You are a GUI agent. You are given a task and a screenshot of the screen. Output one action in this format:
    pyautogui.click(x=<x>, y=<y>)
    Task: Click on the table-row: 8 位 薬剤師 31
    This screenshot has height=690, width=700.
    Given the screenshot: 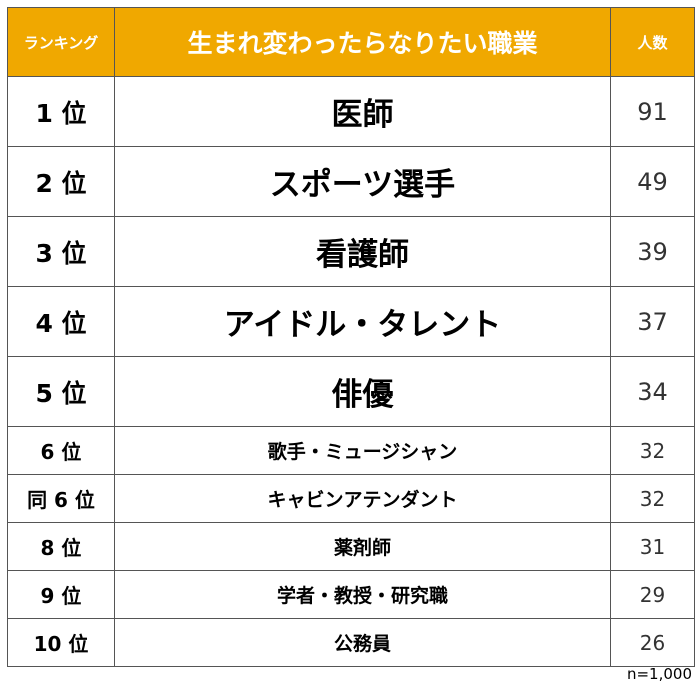 What is the action you would take?
    pyautogui.click(x=351, y=546)
    